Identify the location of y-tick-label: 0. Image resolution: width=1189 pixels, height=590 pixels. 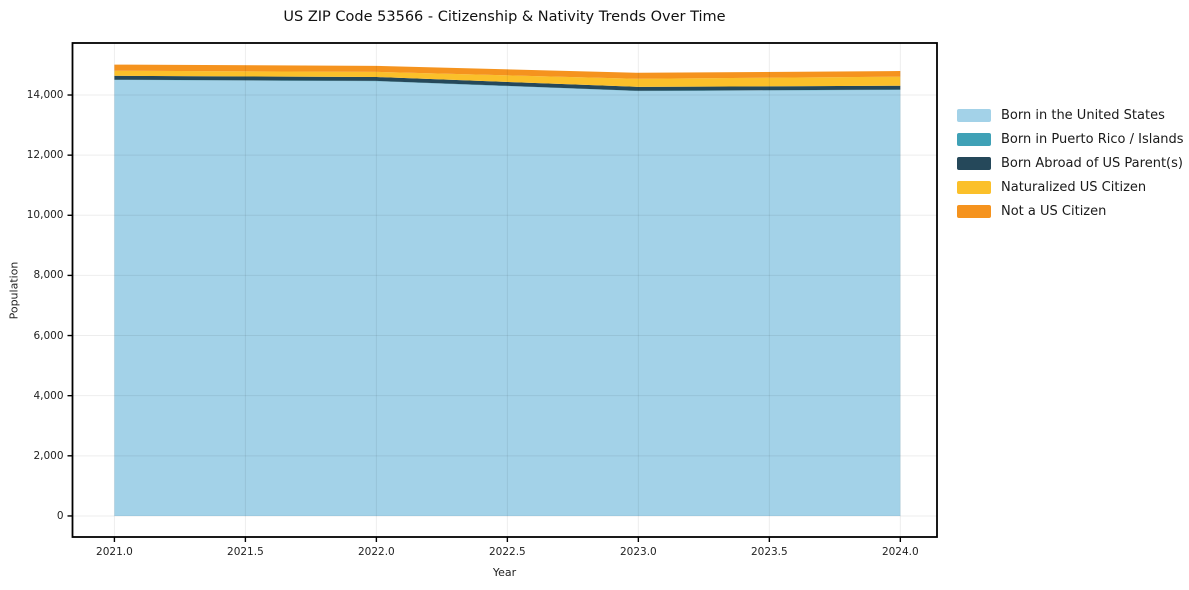
(60, 515).